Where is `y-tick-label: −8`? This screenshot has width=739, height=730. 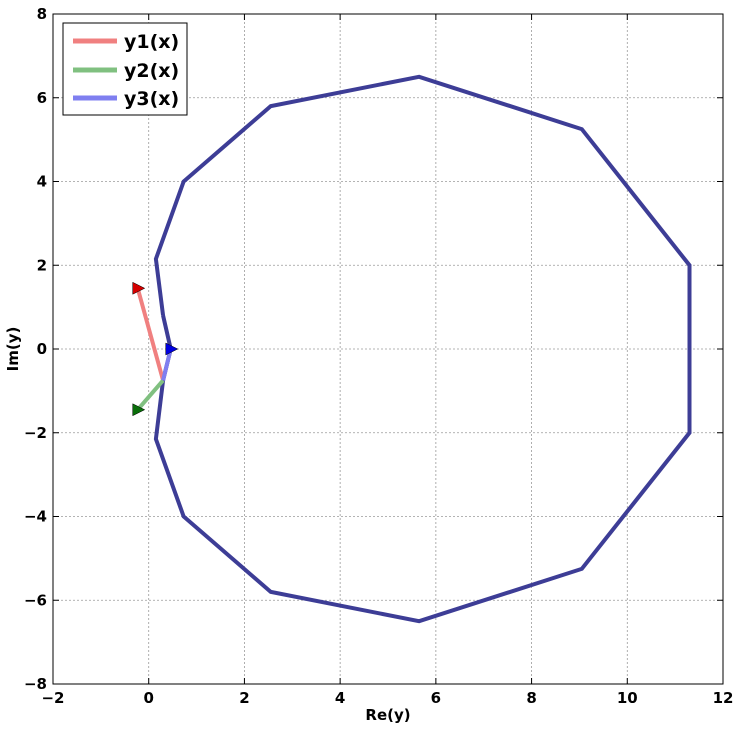 y-tick-label: −8 is located at coordinates (35, 684).